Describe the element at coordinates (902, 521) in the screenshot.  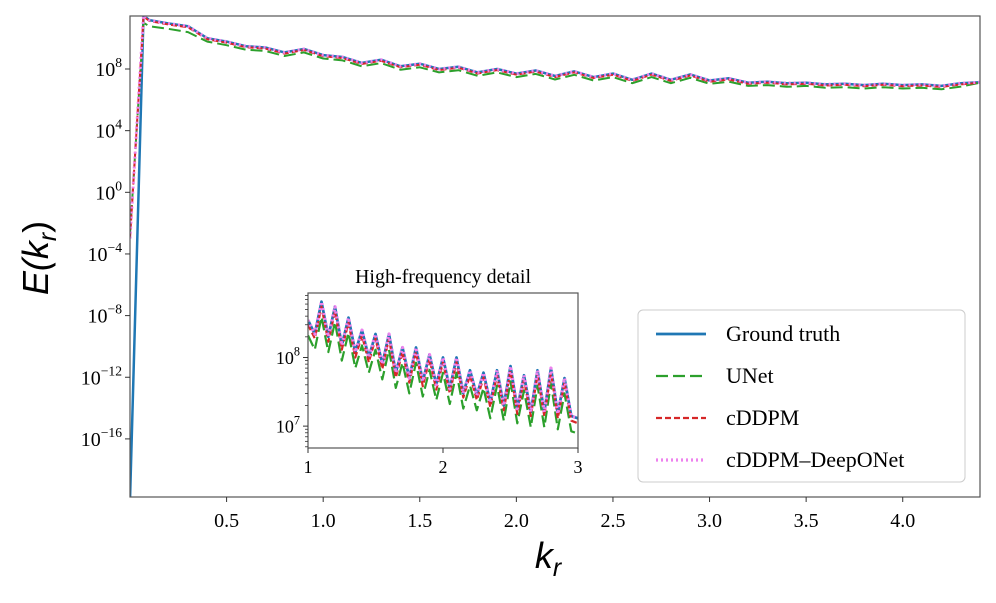
I see `x-tick-label: 4.0` at that location.